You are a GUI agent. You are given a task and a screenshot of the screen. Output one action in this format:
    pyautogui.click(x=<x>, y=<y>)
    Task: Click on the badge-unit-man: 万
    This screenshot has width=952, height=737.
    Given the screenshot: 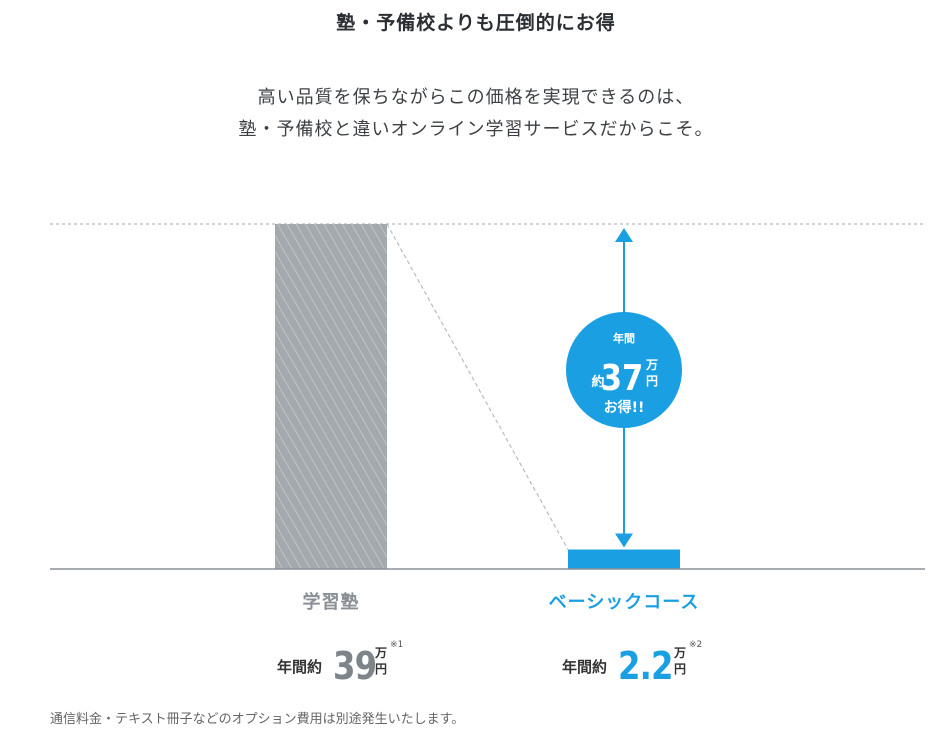 What is the action you would take?
    pyautogui.click(x=651, y=365)
    